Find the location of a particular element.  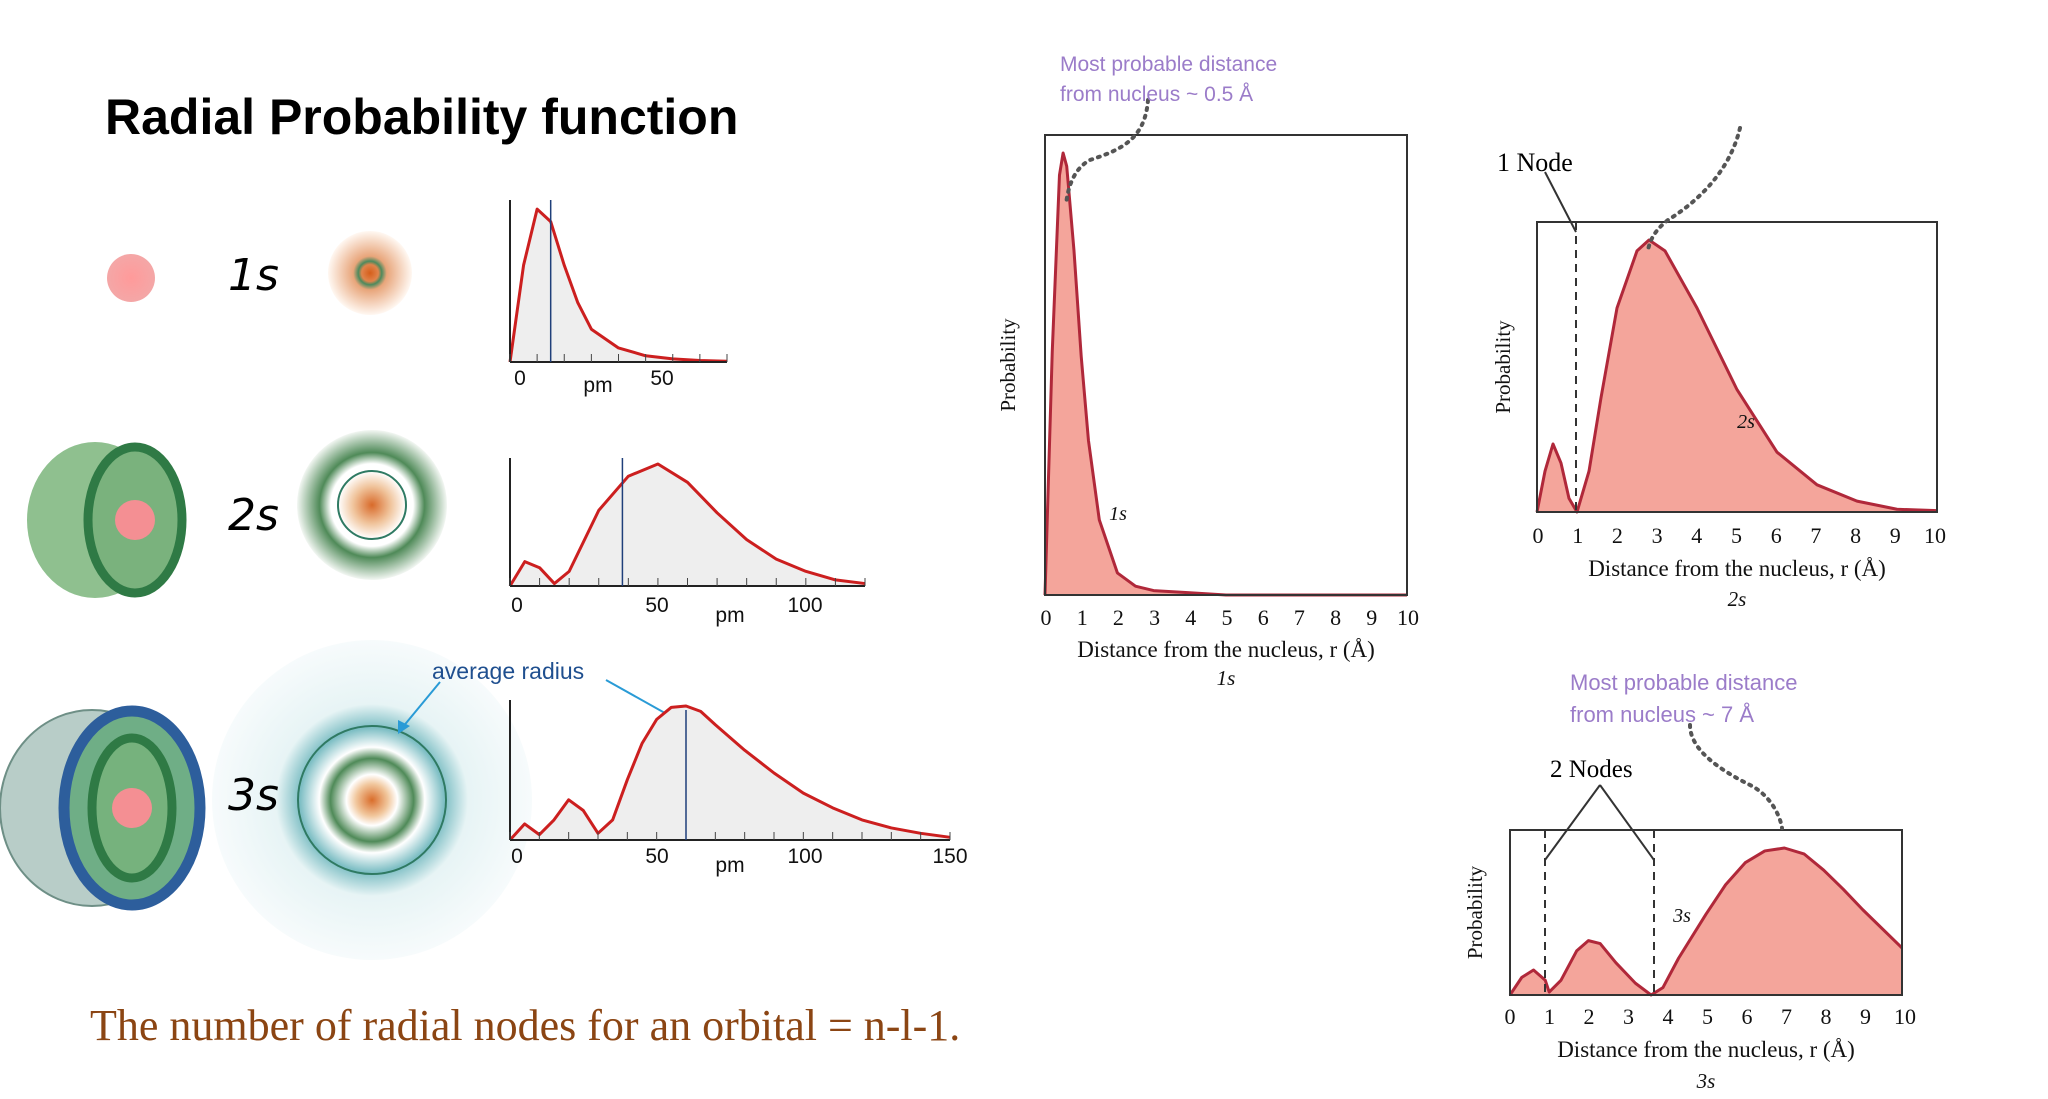

sphere-2s-shell is located at coordinates (135, 520).